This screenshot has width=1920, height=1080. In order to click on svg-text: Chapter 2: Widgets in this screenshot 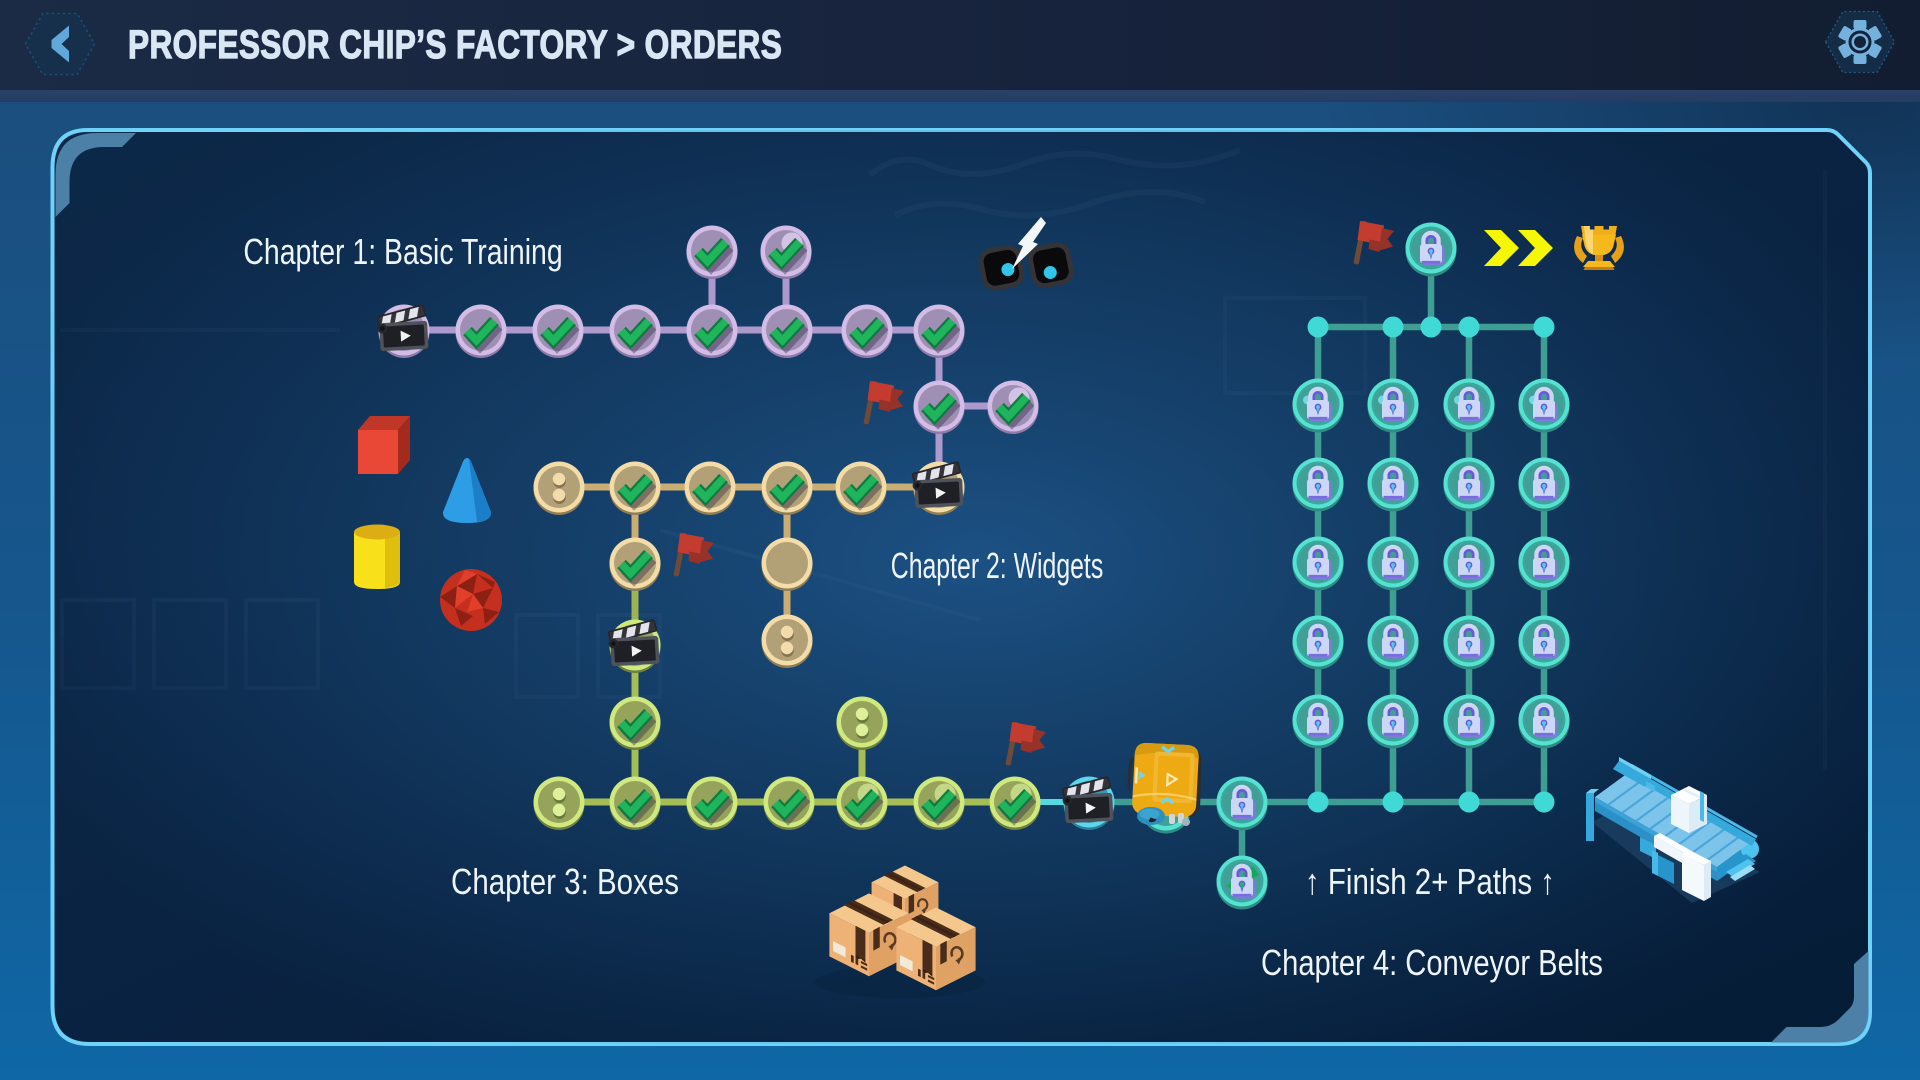, I will do `click(997, 565)`.